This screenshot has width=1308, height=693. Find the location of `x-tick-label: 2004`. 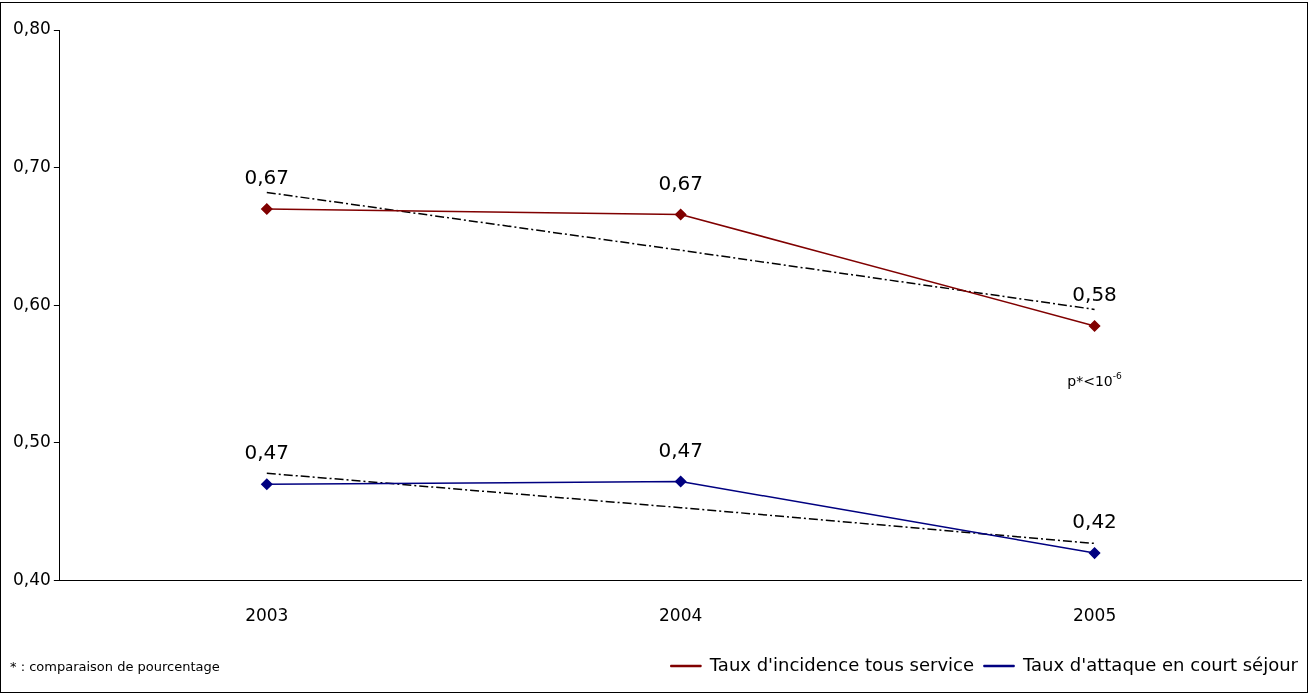

x-tick-label: 2004 is located at coordinates (681, 615).